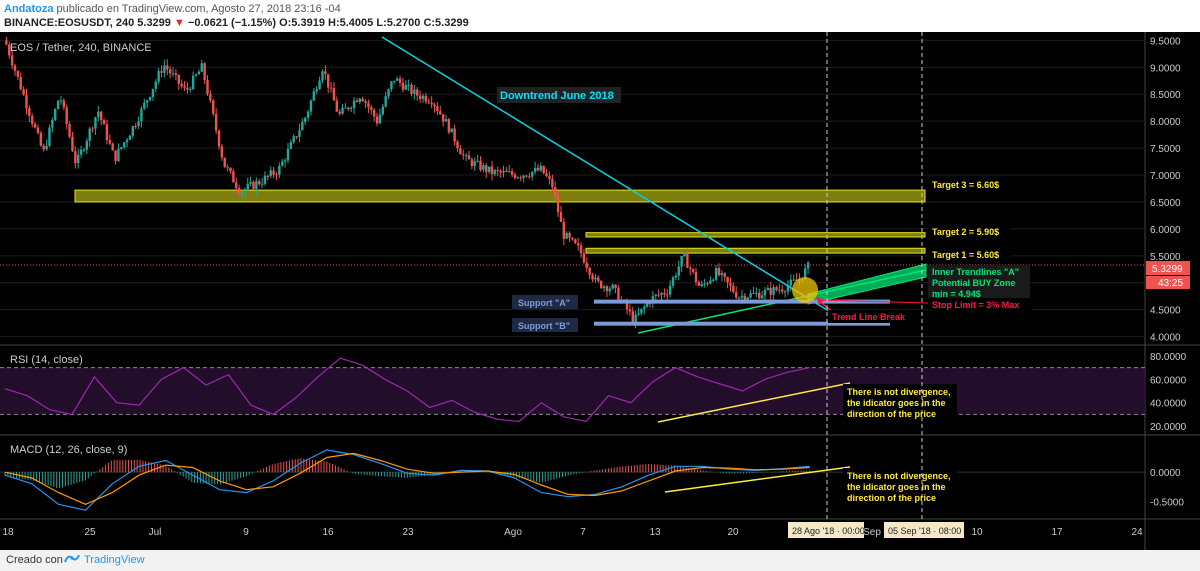 The height and width of the screenshot is (571, 1200). What do you see at coordinates (1168, 392) in the screenshot?
I see `rsi-axis: 80.0000 60.0000 40.0000 20.0000` at bounding box center [1168, 392].